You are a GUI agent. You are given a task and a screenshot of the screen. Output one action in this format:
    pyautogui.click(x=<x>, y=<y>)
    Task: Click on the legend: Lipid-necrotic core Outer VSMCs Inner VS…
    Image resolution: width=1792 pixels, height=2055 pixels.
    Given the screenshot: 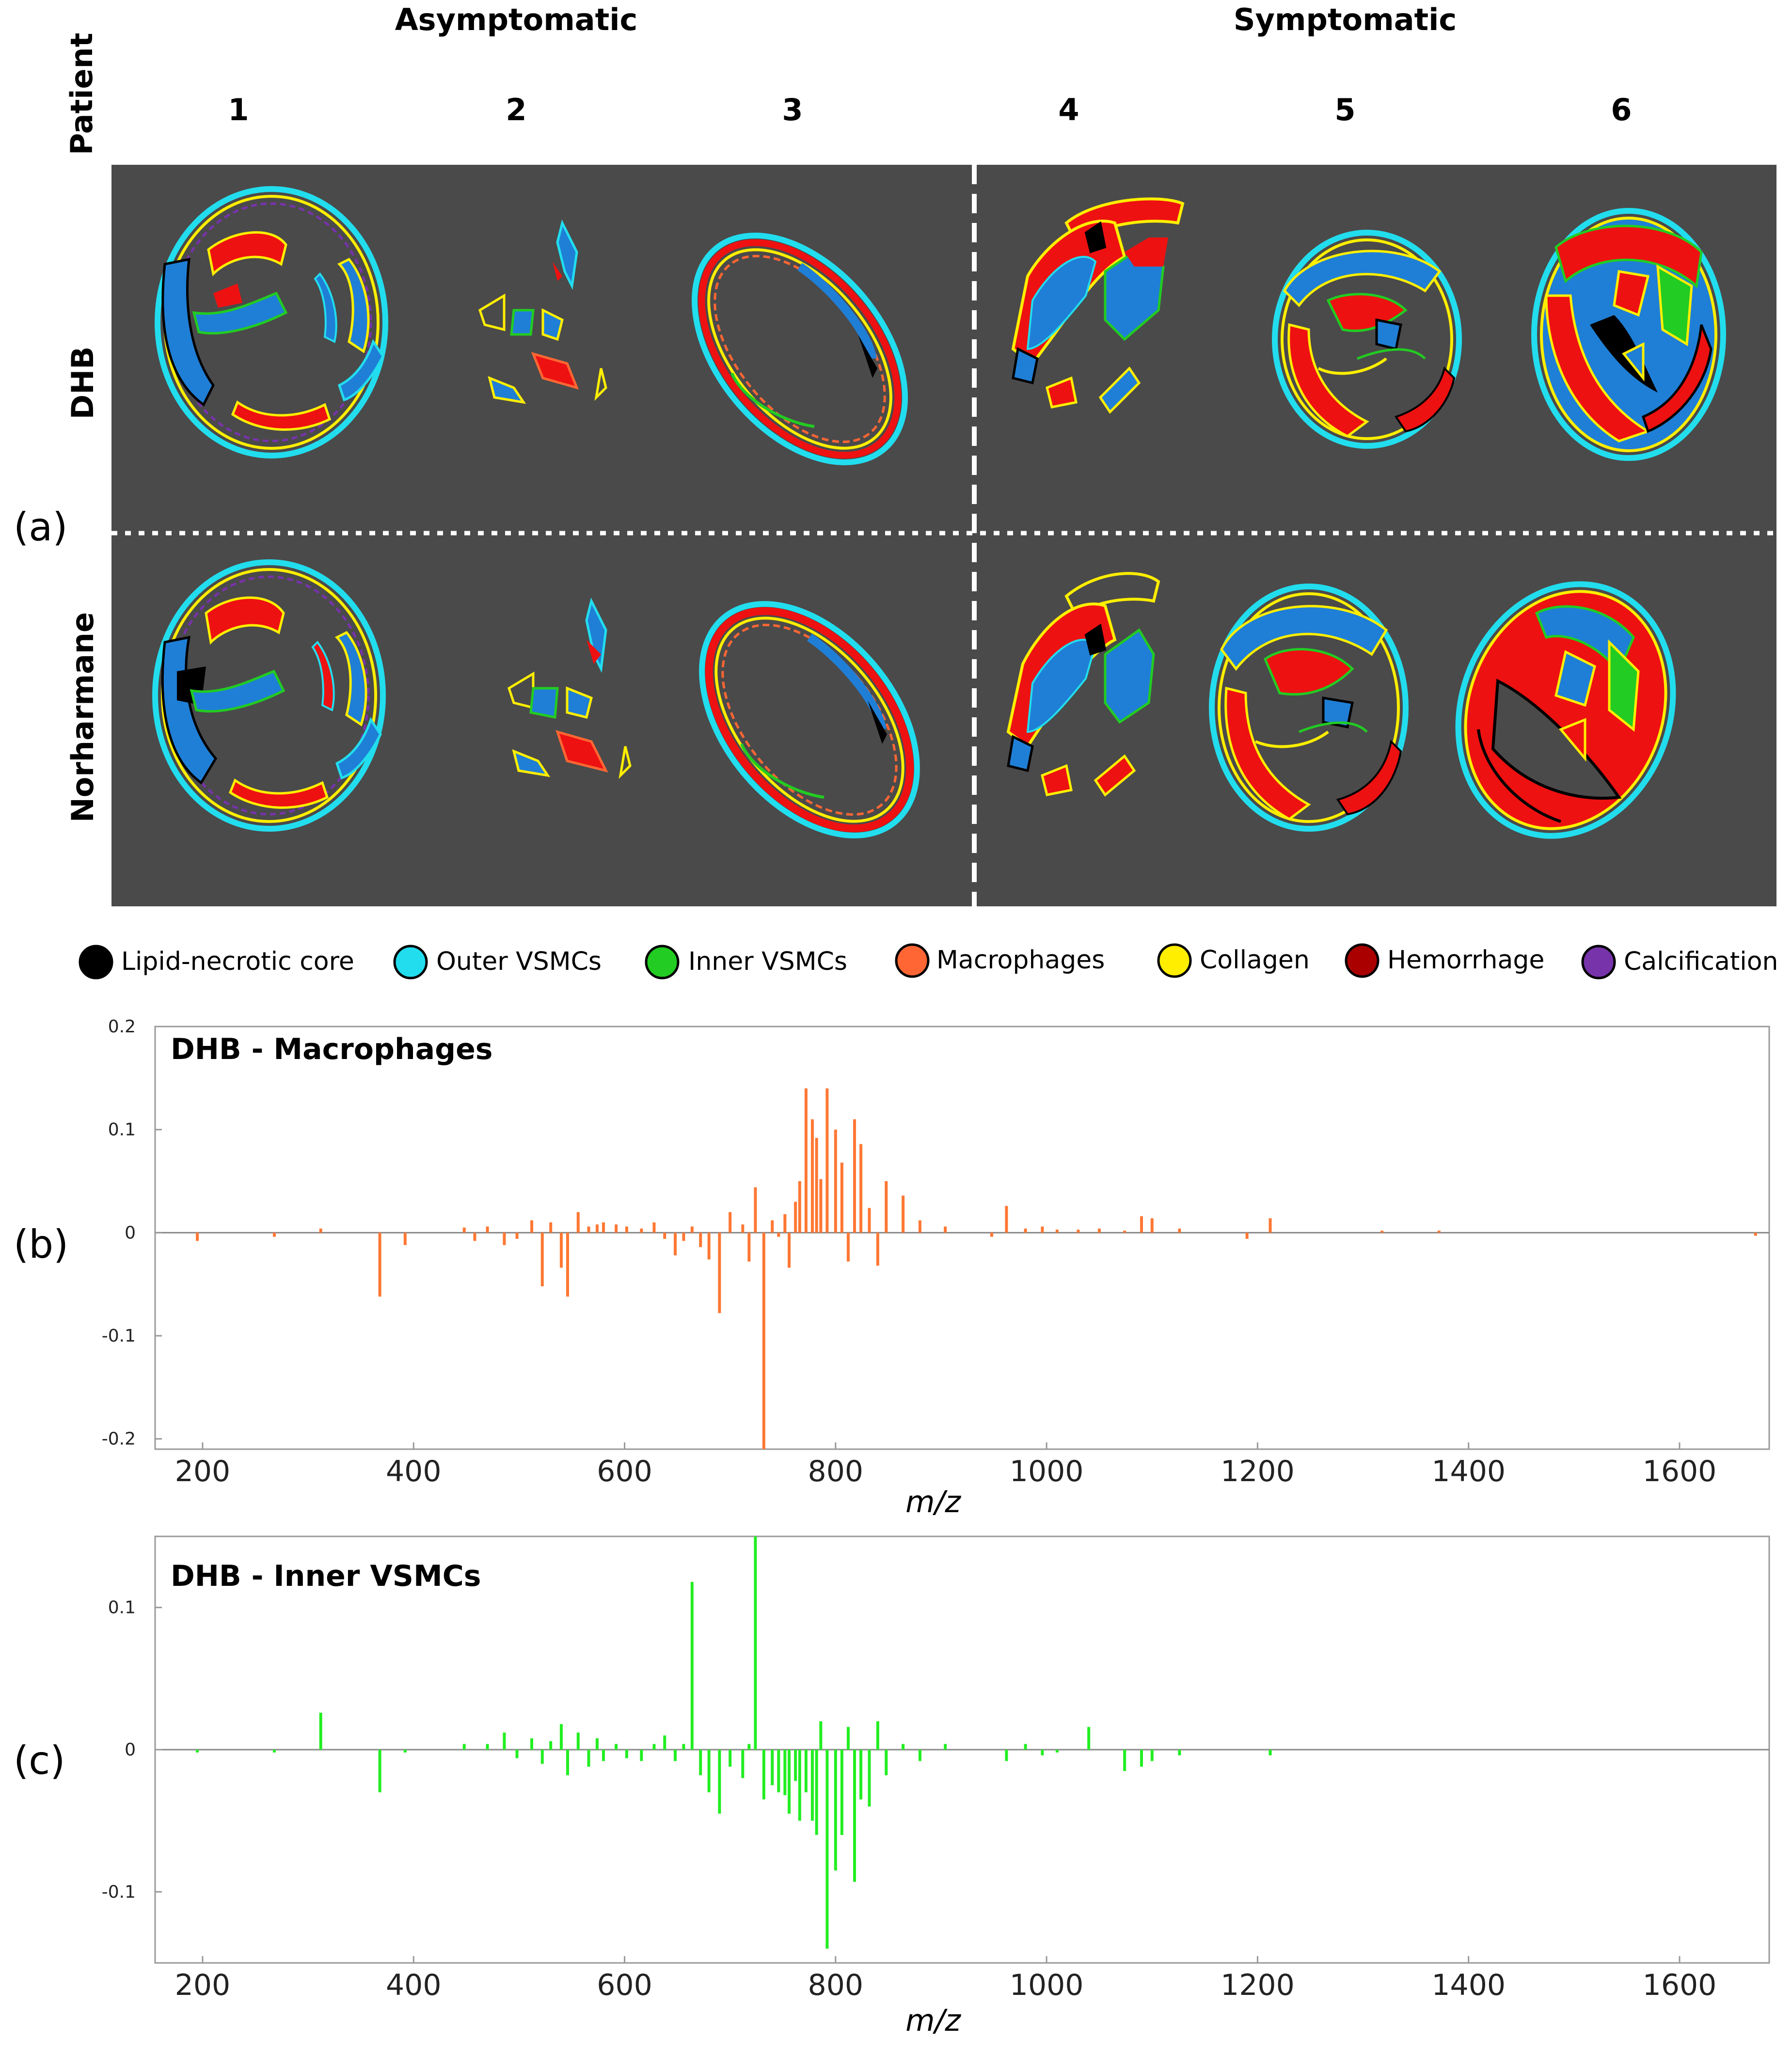 What is the action you would take?
    pyautogui.click(x=928, y=961)
    